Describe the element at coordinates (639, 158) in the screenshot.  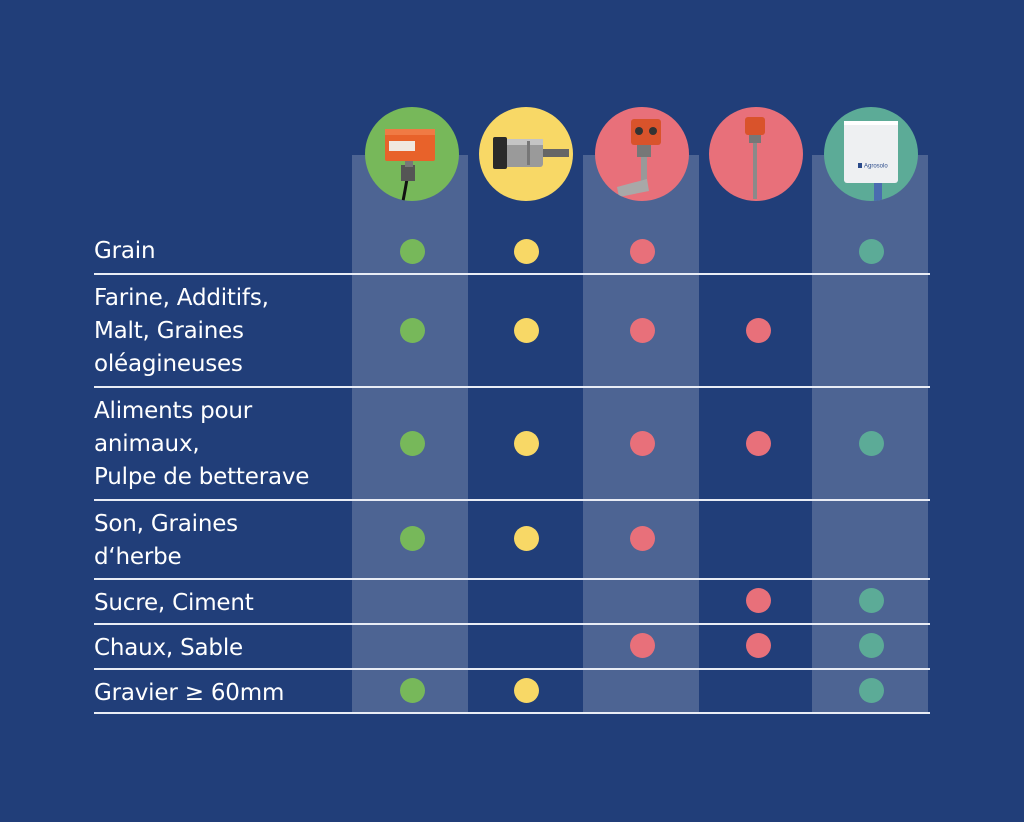
I see `paddle-sensor-icon` at that location.